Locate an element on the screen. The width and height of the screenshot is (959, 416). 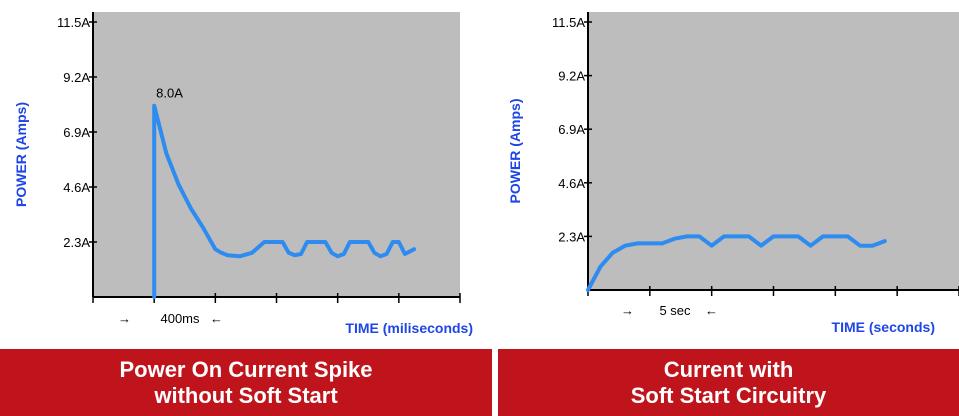
caption-line-2: without Soft Start is located at coordinates (246, 395).